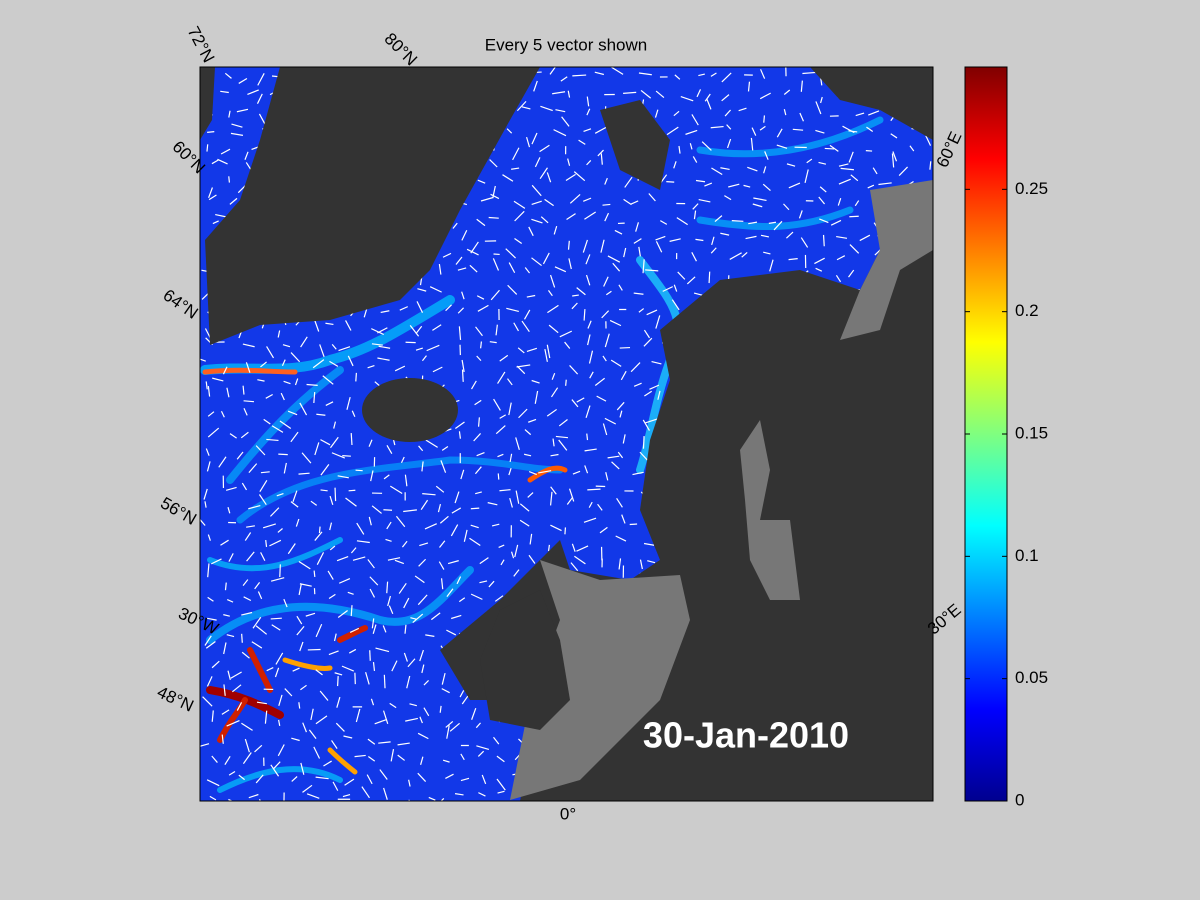 This screenshot has height=900, width=1200. Describe the element at coordinates (566, 44) in the screenshot. I see `chart-title: Every 5 vector shown` at that location.